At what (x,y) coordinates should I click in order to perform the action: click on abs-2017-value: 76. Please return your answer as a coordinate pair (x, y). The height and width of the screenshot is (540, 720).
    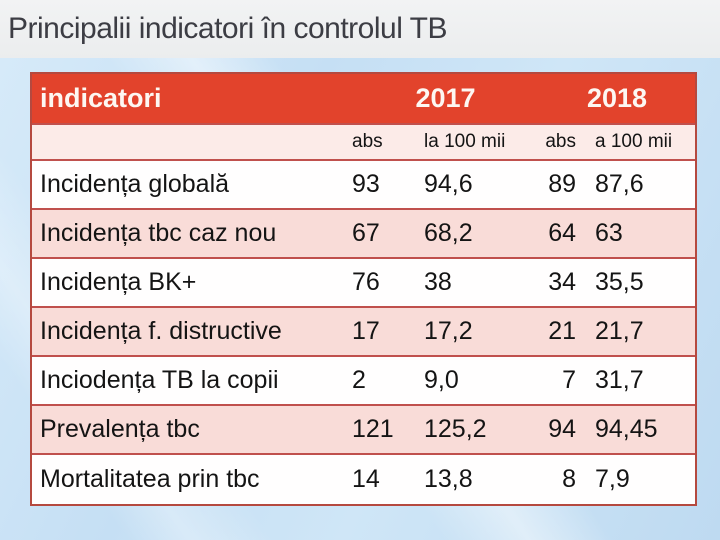
    Looking at the image, I should click on (366, 282).